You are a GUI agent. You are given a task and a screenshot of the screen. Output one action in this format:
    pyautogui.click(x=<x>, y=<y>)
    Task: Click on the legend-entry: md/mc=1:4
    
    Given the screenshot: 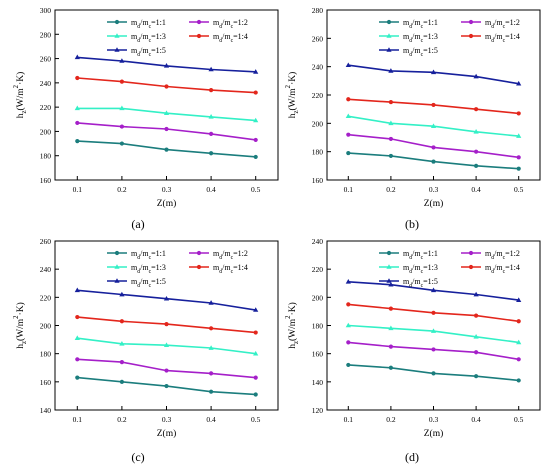 What is the action you would take?
    pyautogui.click(x=230, y=269)
    